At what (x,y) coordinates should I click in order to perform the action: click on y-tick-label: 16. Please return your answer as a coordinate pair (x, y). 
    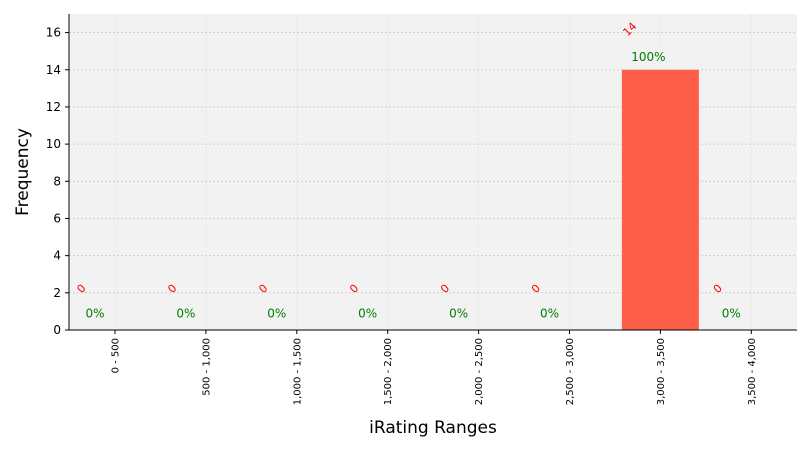
    Looking at the image, I should click on (53, 33).